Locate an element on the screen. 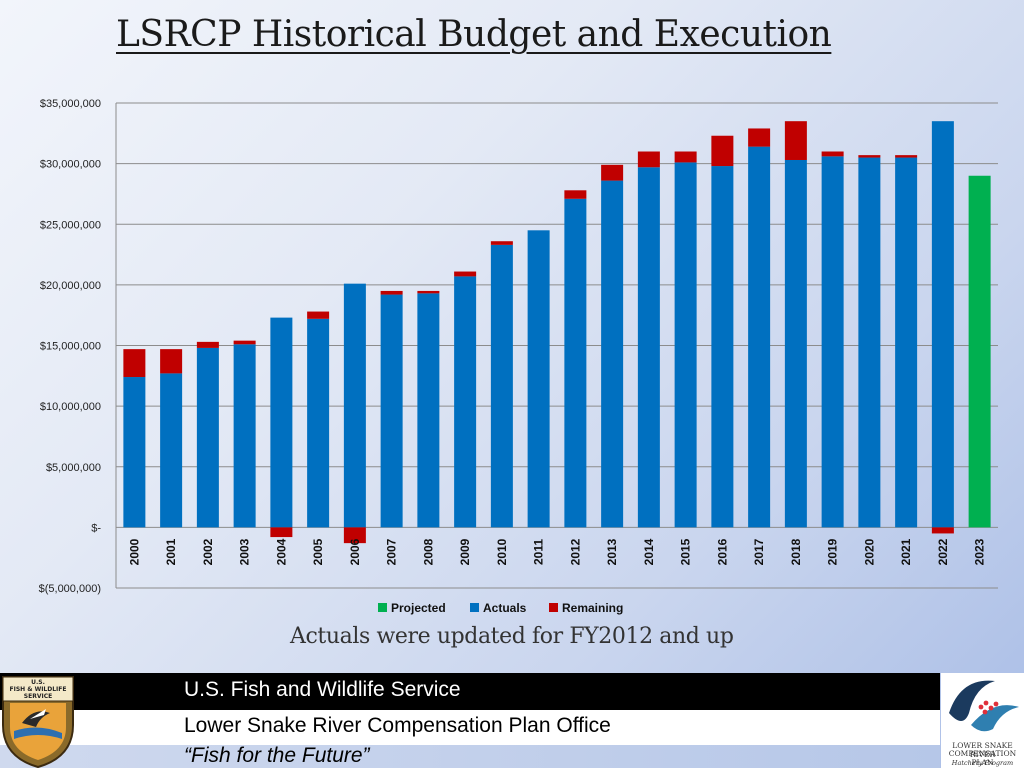 The height and width of the screenshot is (768, 1024). y-tick-label: $(5,000,000) is located at coordinates (70, 589).